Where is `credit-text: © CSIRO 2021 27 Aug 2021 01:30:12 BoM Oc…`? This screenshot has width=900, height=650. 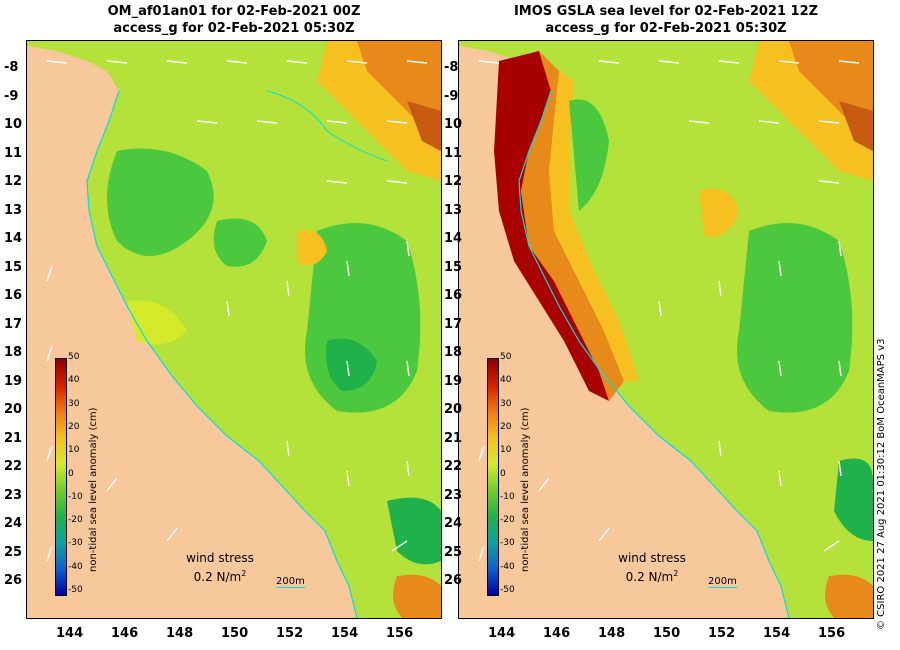
credit-text: © CSIRO 2021 27 Aug 2021 01:30:12 BoM Oc… is located at coordinates (881, 484).